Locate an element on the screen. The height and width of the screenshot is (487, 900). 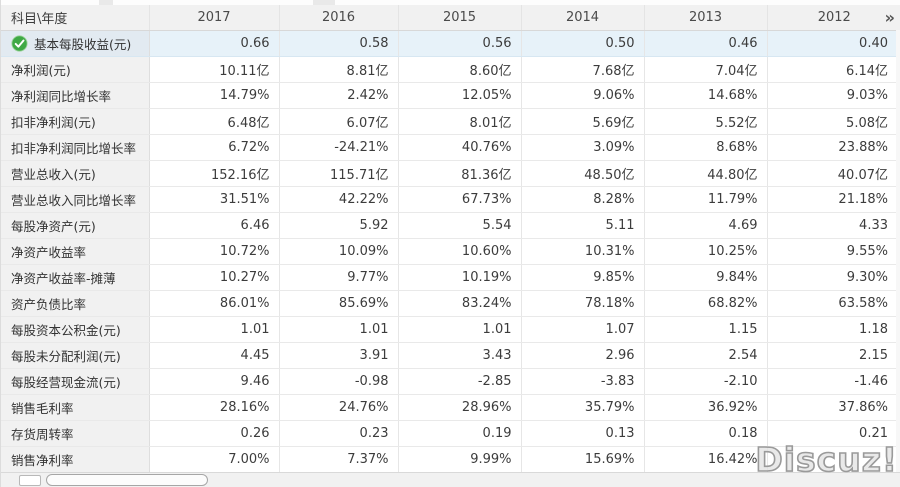
metric-value-cell: 24.76% is located at coordinates (339, 407).